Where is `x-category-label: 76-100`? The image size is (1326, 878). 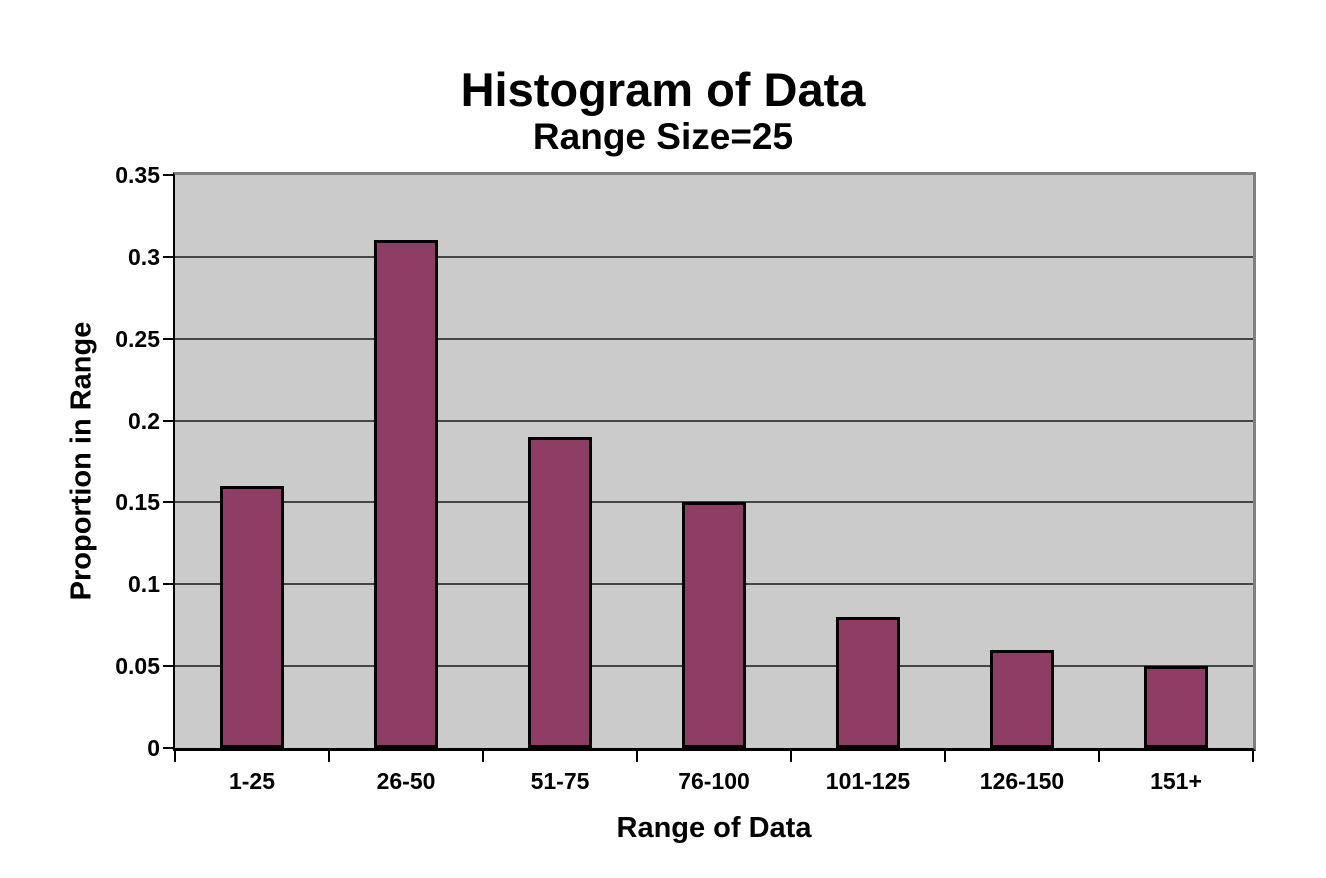 x-category-label: 76-100 is located at coordinates (714, 781).